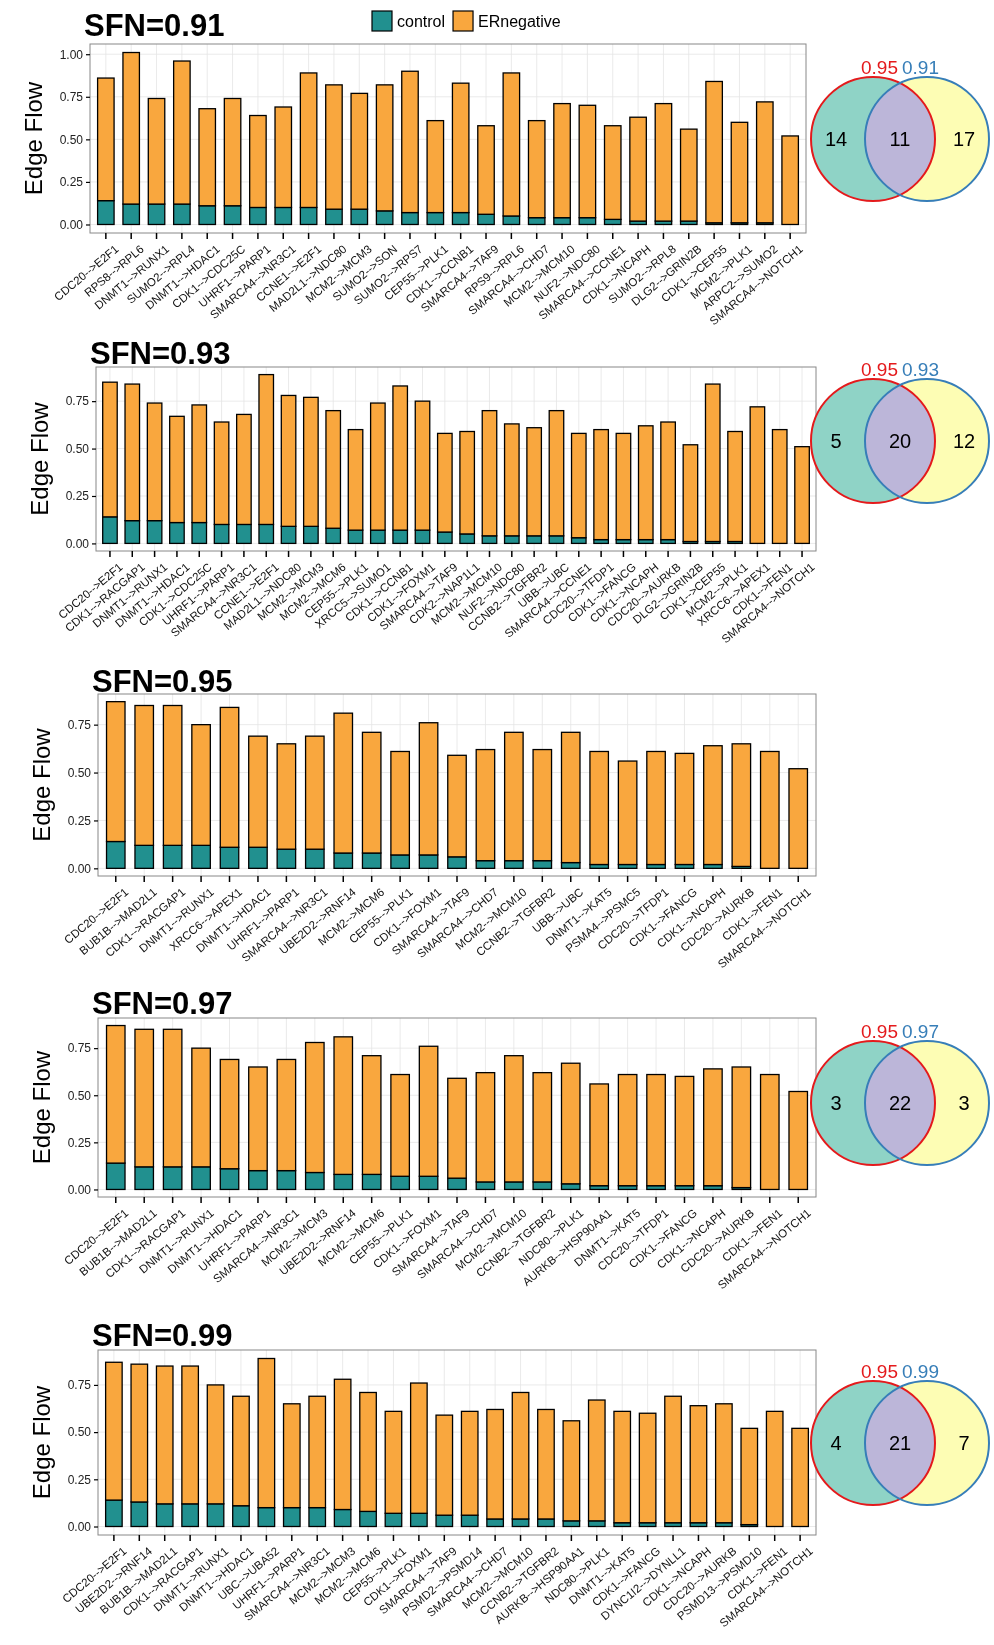 Image resolution: width=994 pixels, height=1645 pixels. Describe the element at coordinates (964, 441) in the screenshot. I see `text: 12` at that location.